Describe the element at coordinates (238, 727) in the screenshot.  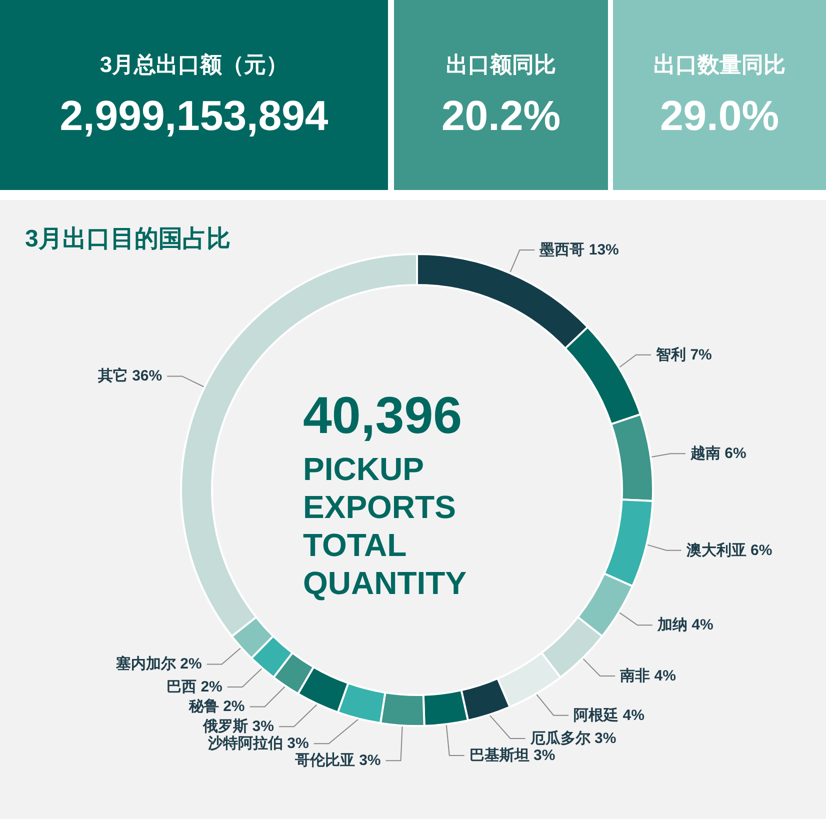
I see `slice-label: 俄罗斯 3%` at that location.